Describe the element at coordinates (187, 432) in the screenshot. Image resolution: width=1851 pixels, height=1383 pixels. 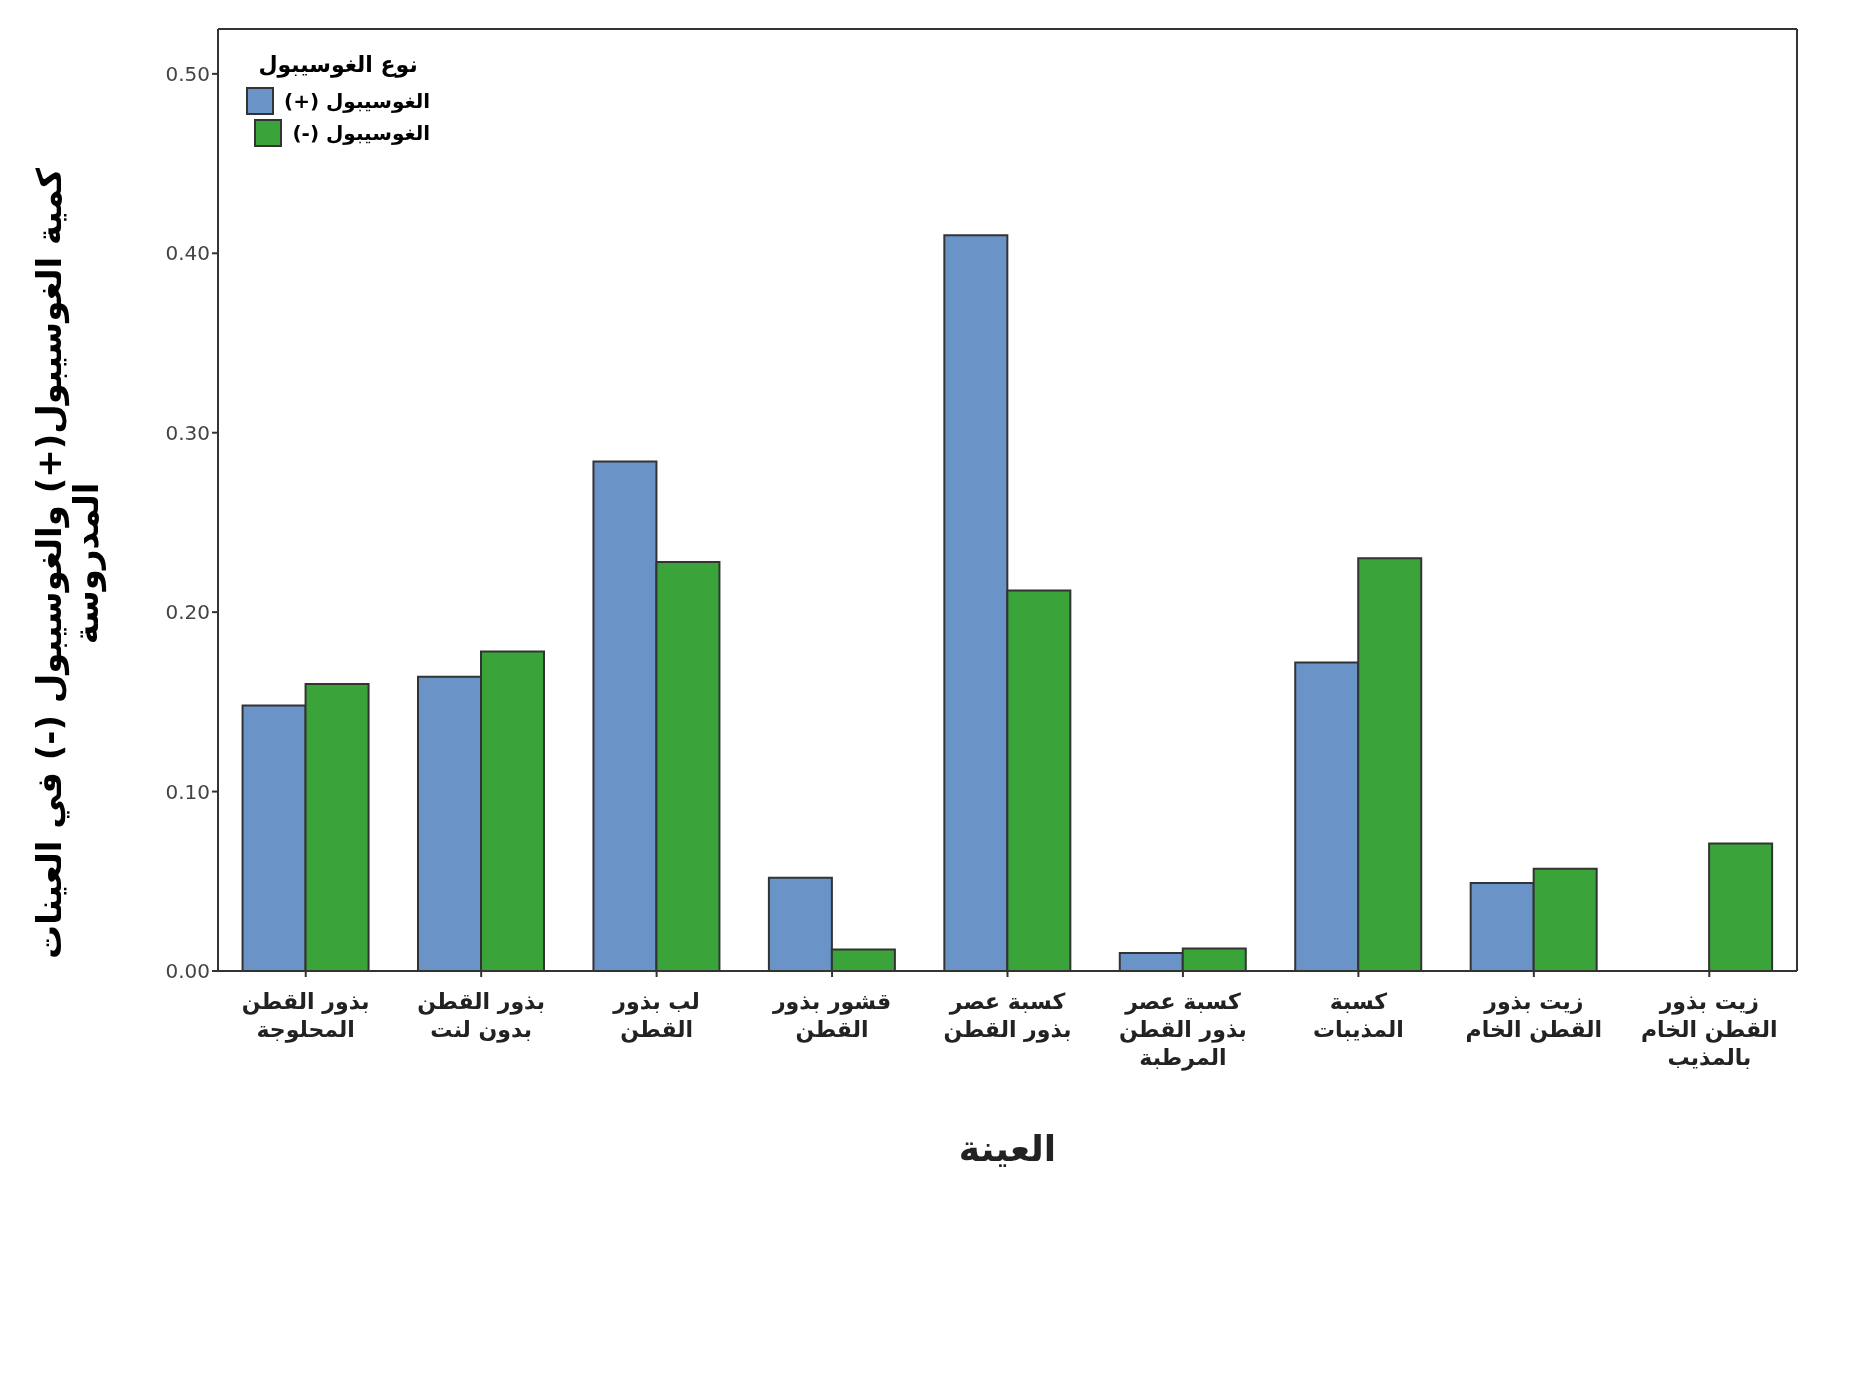
I see `y-tick-label: 0.30` at that location.